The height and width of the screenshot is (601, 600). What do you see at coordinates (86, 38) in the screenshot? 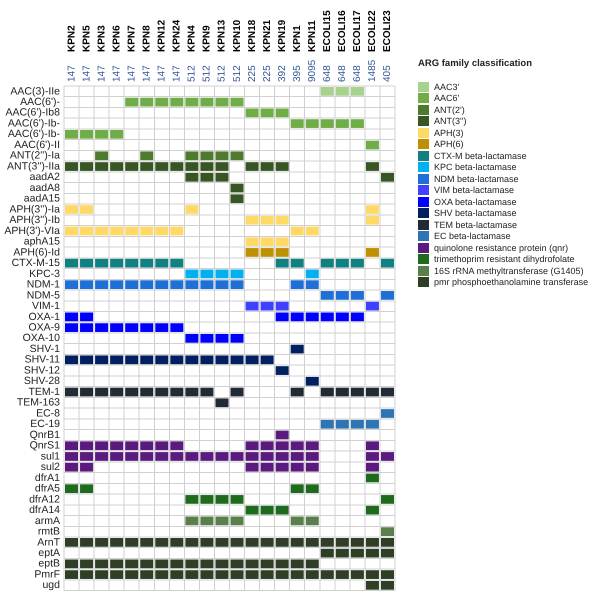
I see `x-tick-label: KPN5` at bounding box center [86, 38].